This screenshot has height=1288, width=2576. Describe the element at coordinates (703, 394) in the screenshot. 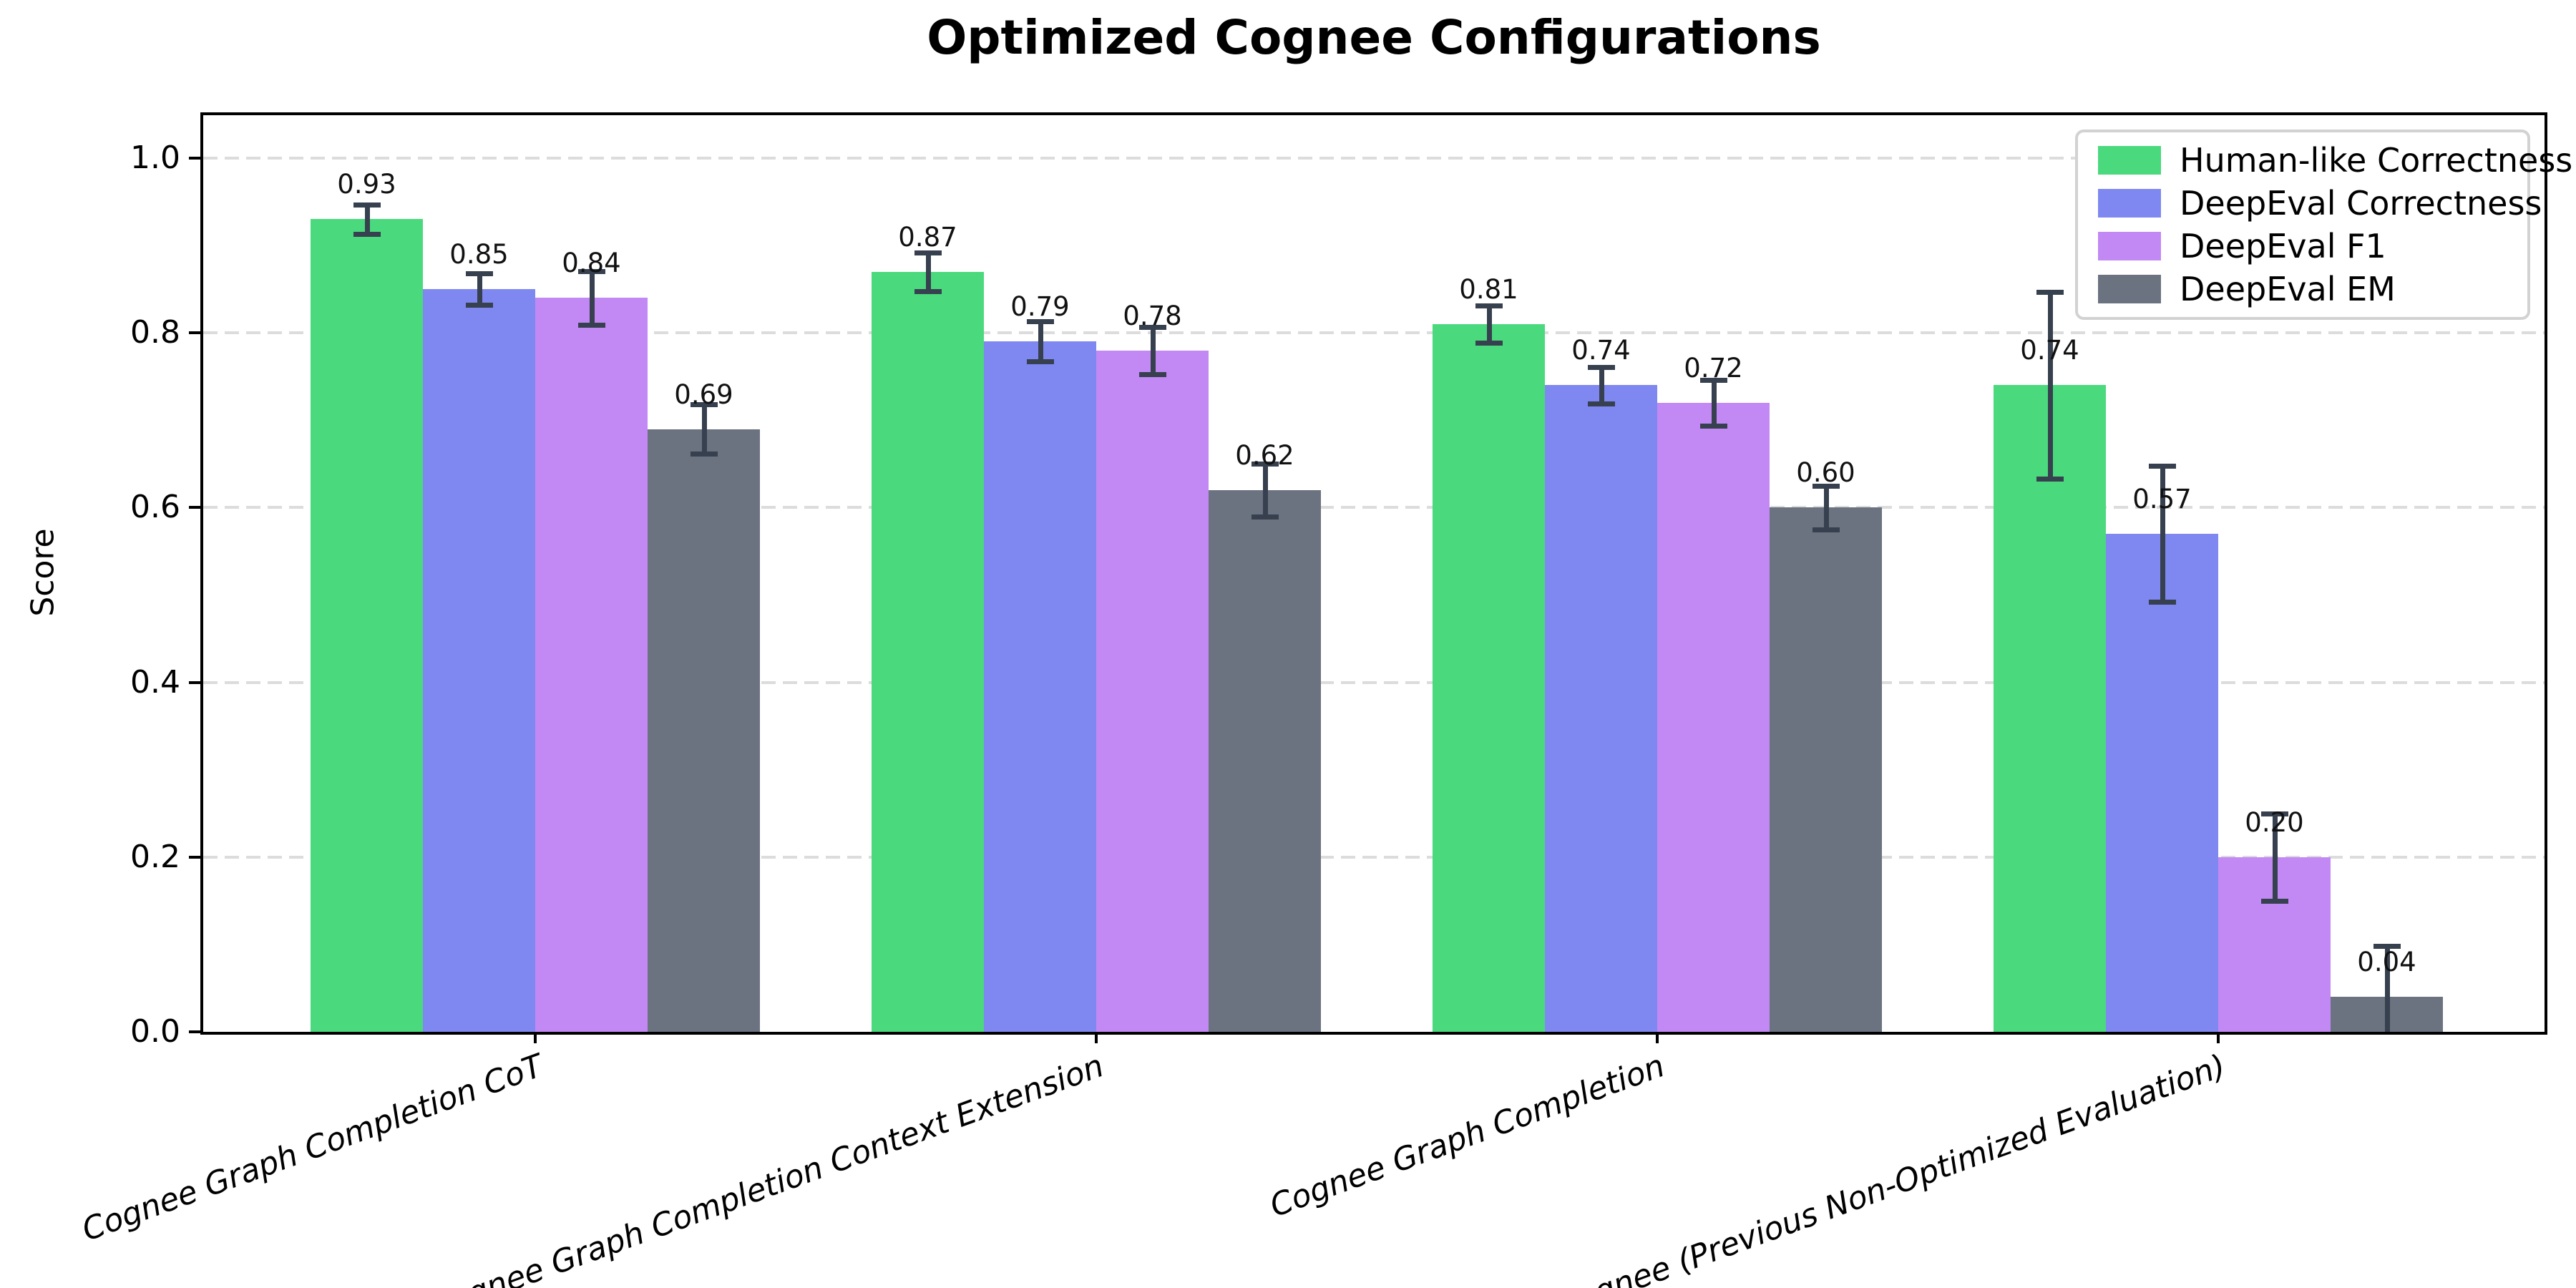

I see `bar-value-label: 0.69` at that location.